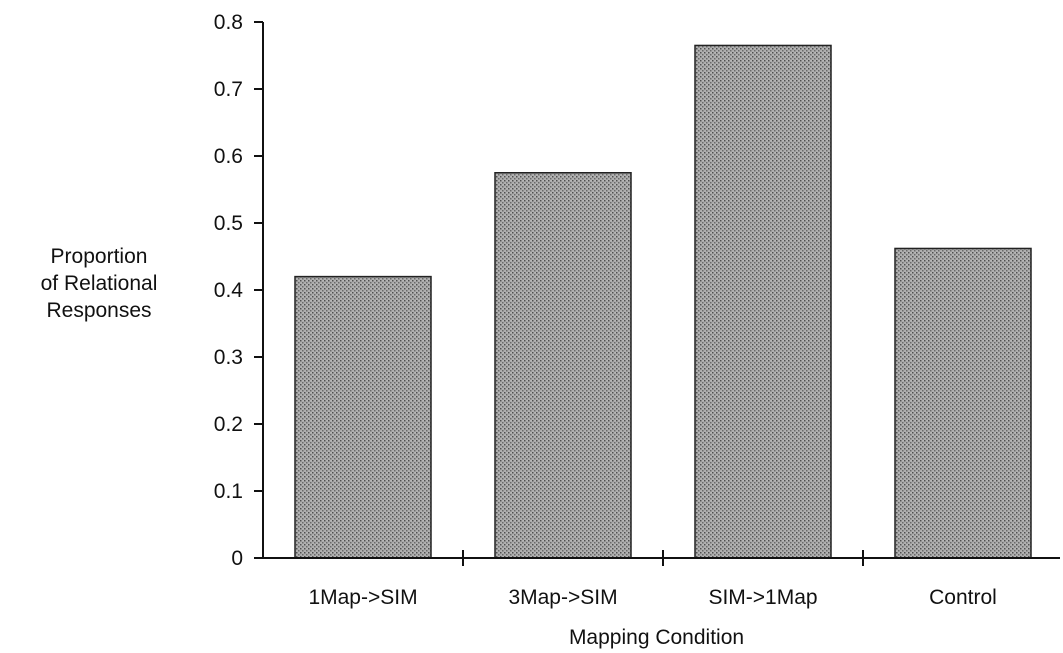 The height and width of the screenshot is (653, 1063). Describe the element at coordinates (762, 597) in the screenshot. I see `category-label: SIM->1Map` at that location.